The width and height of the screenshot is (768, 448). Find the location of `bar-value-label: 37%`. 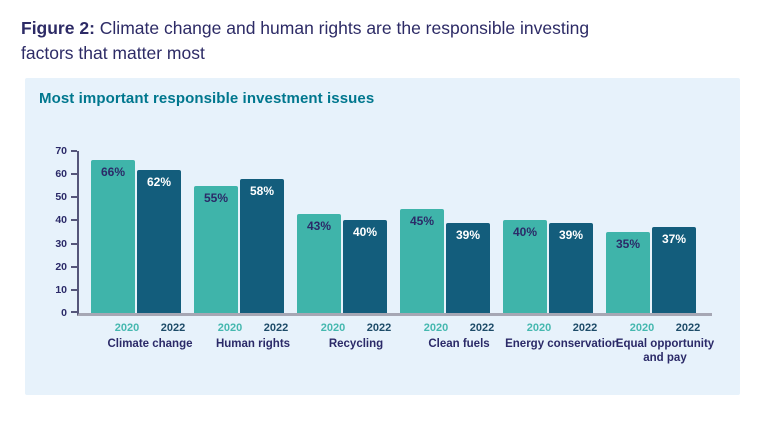

bar-value-label: 37% is located at coordinates (674, 239).